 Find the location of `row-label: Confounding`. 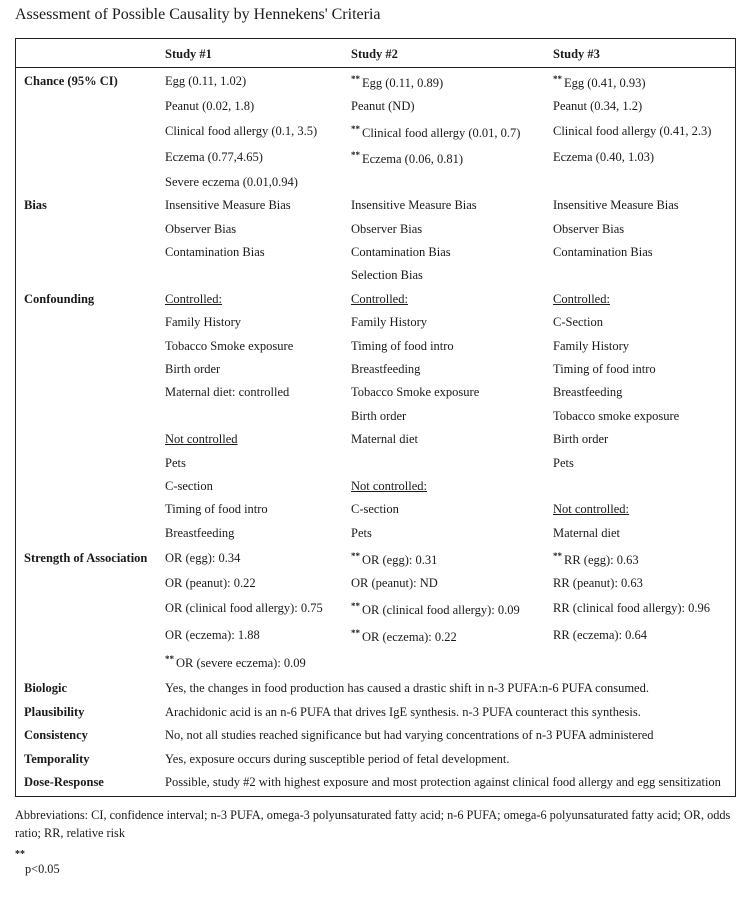

row-label: Confounding is located at coordinates (59, 298).